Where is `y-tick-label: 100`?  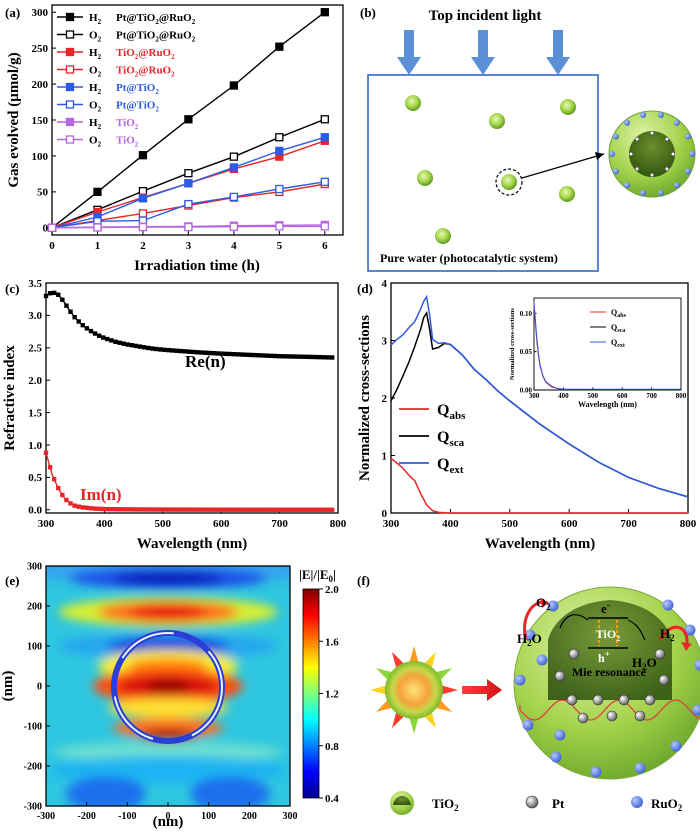
y-tick-label: 100 is located at coordinates (40, 157).